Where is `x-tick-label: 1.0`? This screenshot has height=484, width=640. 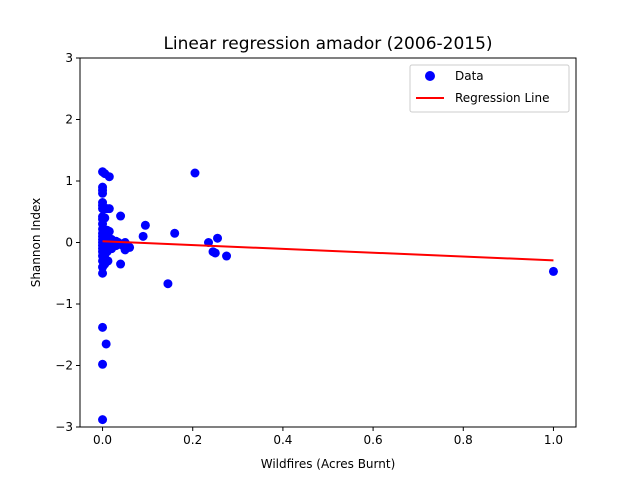 x-tick-label: 1.0 is located at coordinates (553, 440).